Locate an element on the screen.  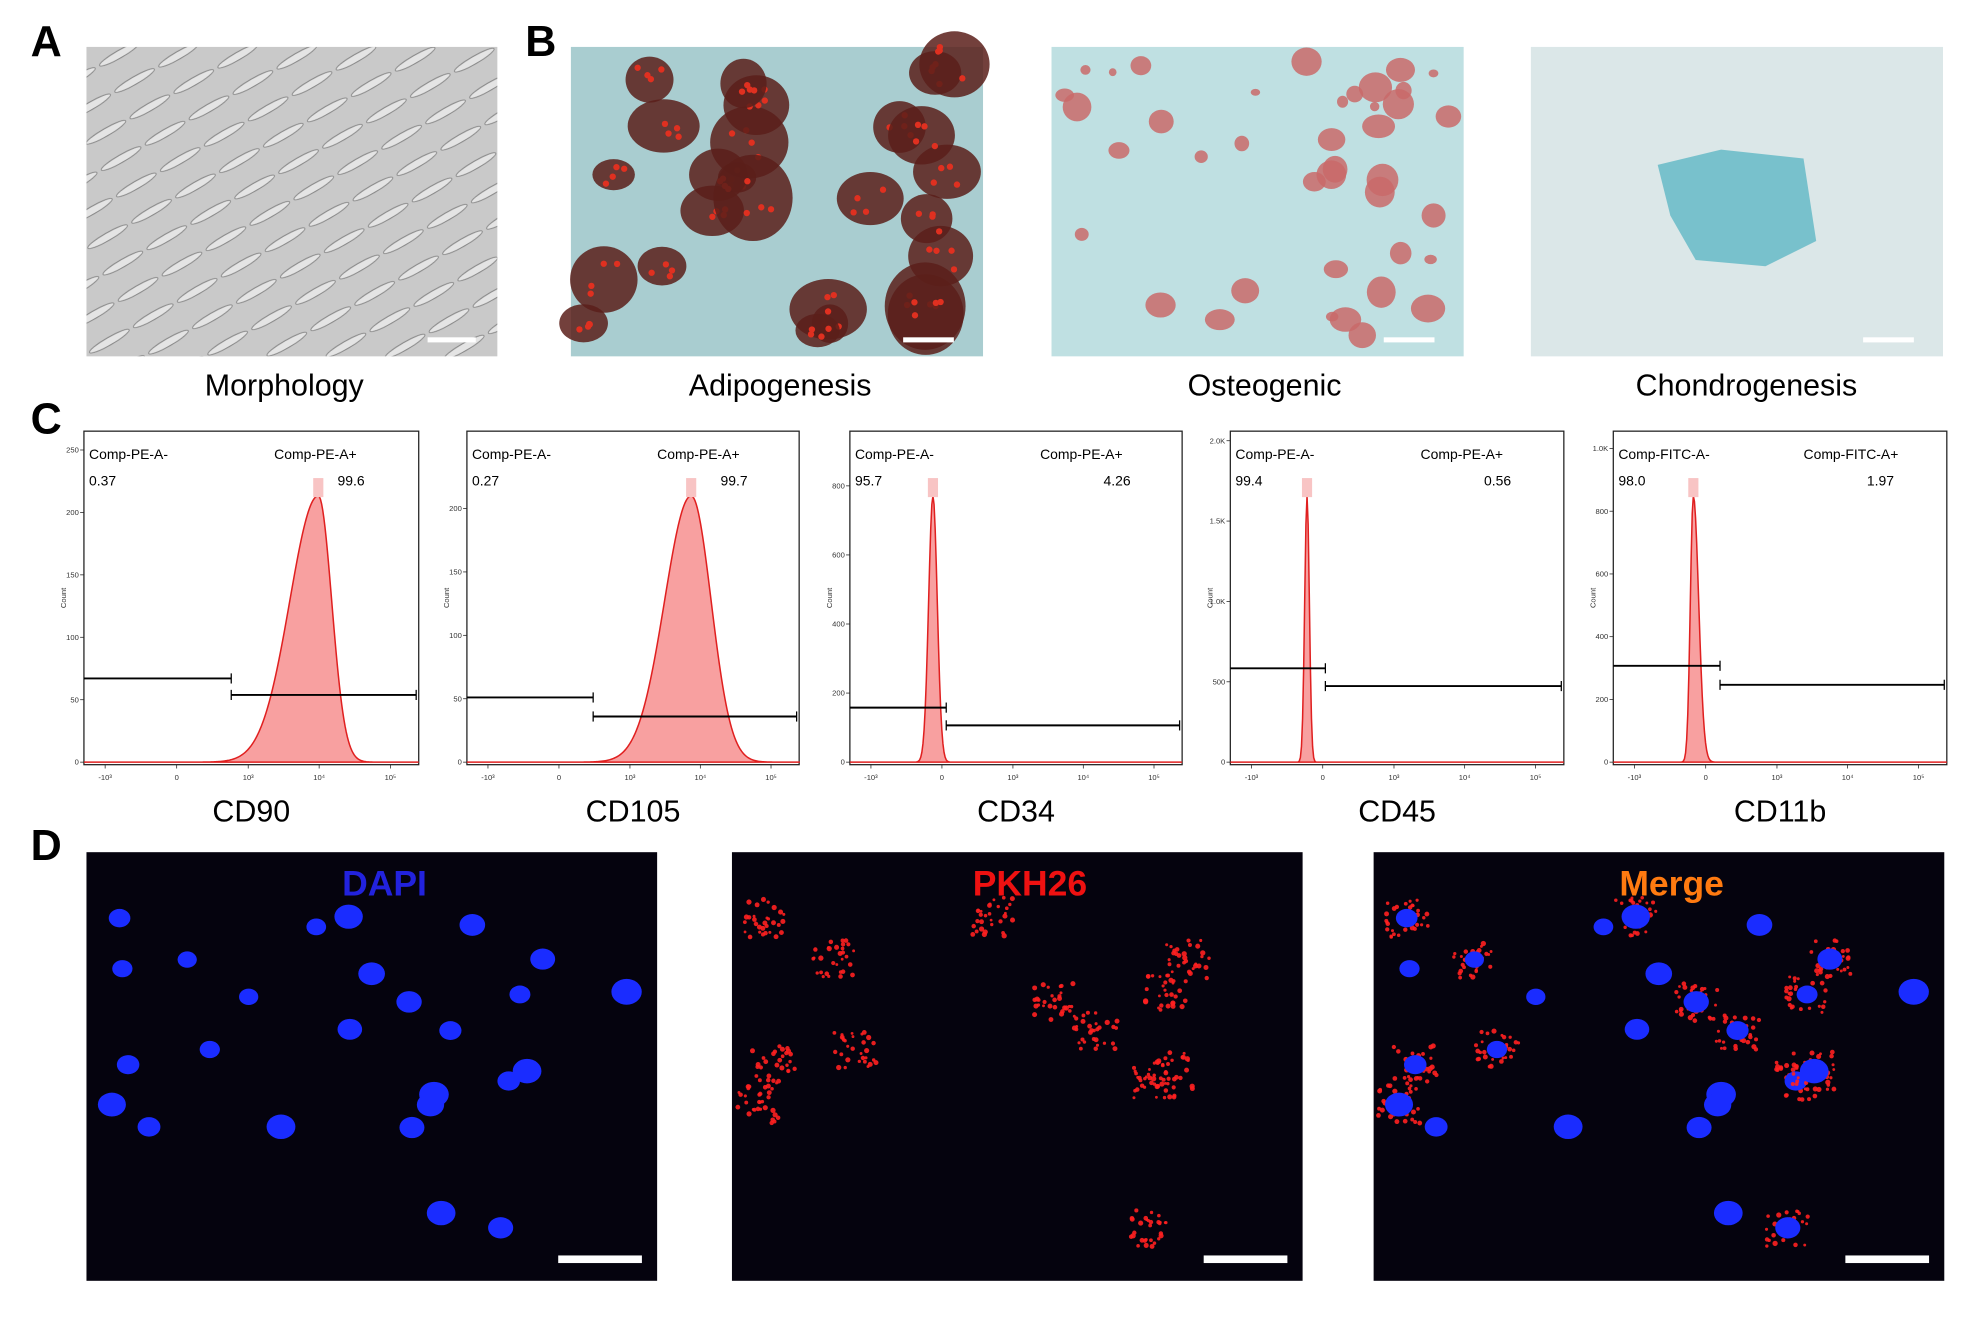
y-tick-label: 250 is located at coordinates (72, 450).